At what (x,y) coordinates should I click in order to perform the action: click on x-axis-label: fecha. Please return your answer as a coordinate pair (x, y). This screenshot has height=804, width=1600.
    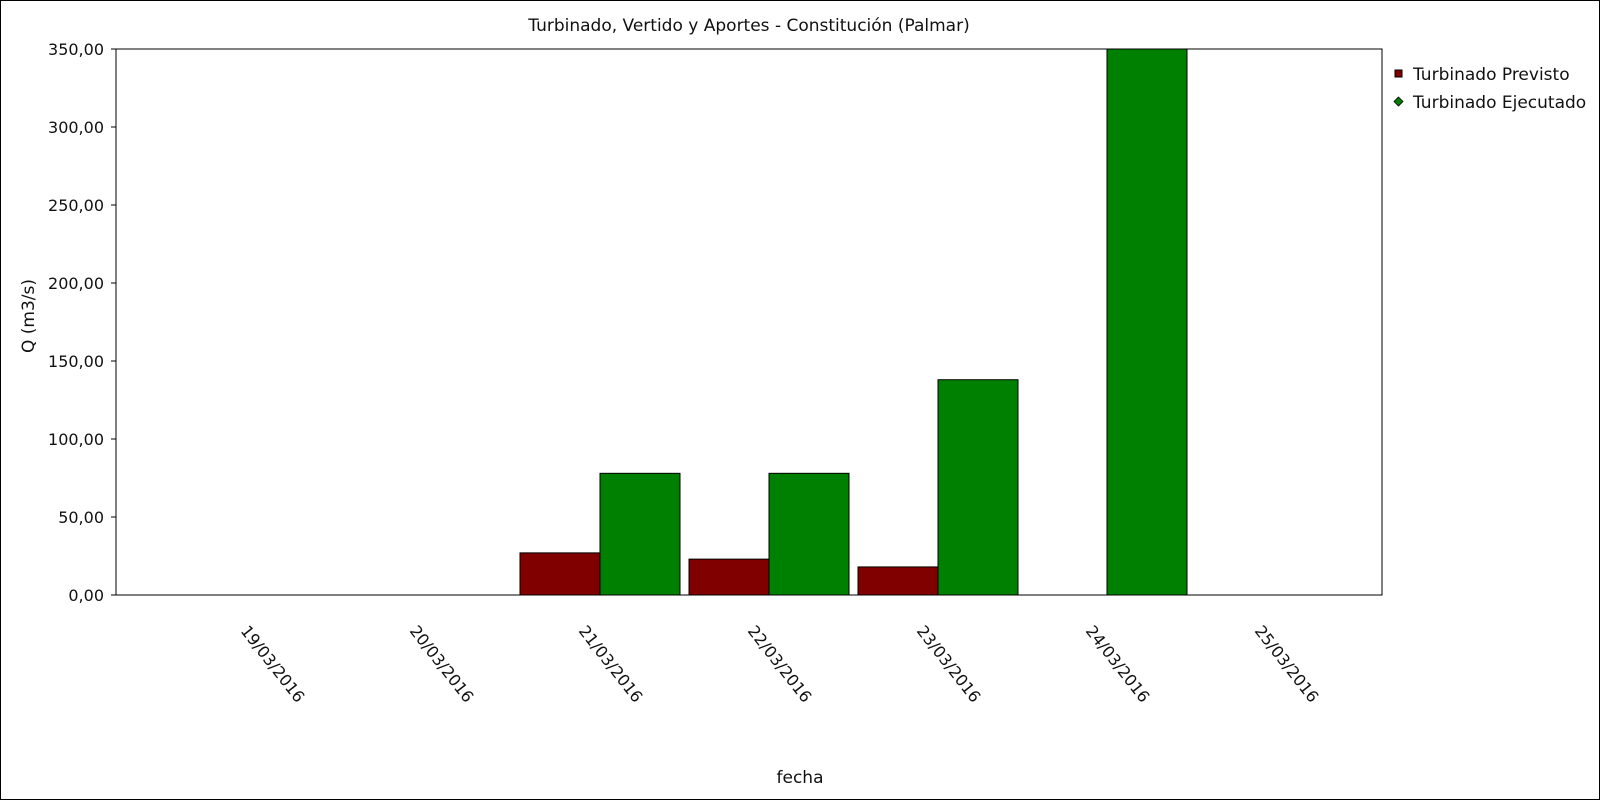
    Looking at the image, I should click on (800, 778).